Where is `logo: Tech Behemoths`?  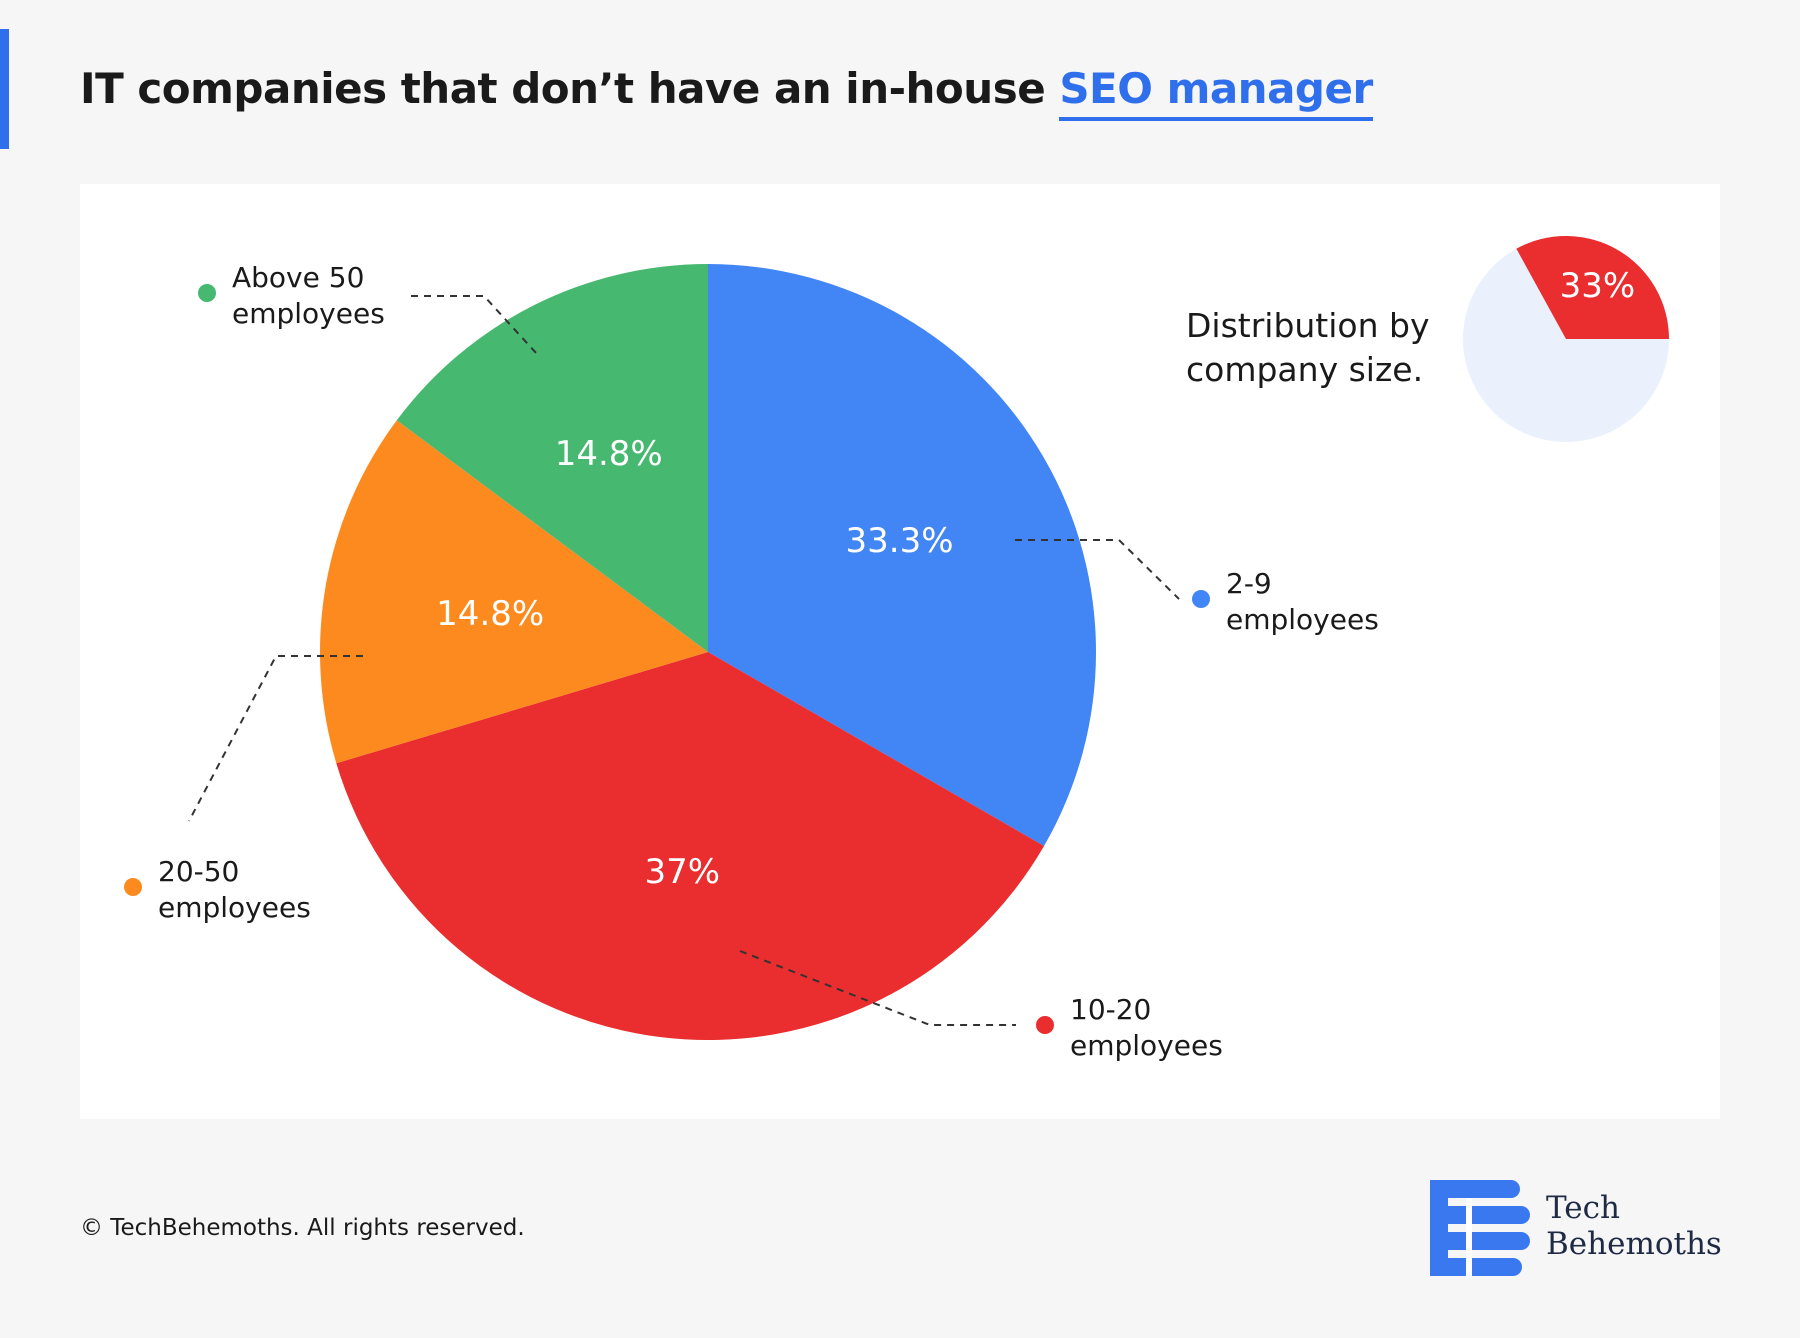 logo: Tech Behemoths is located at coordinates (1634, 1226).